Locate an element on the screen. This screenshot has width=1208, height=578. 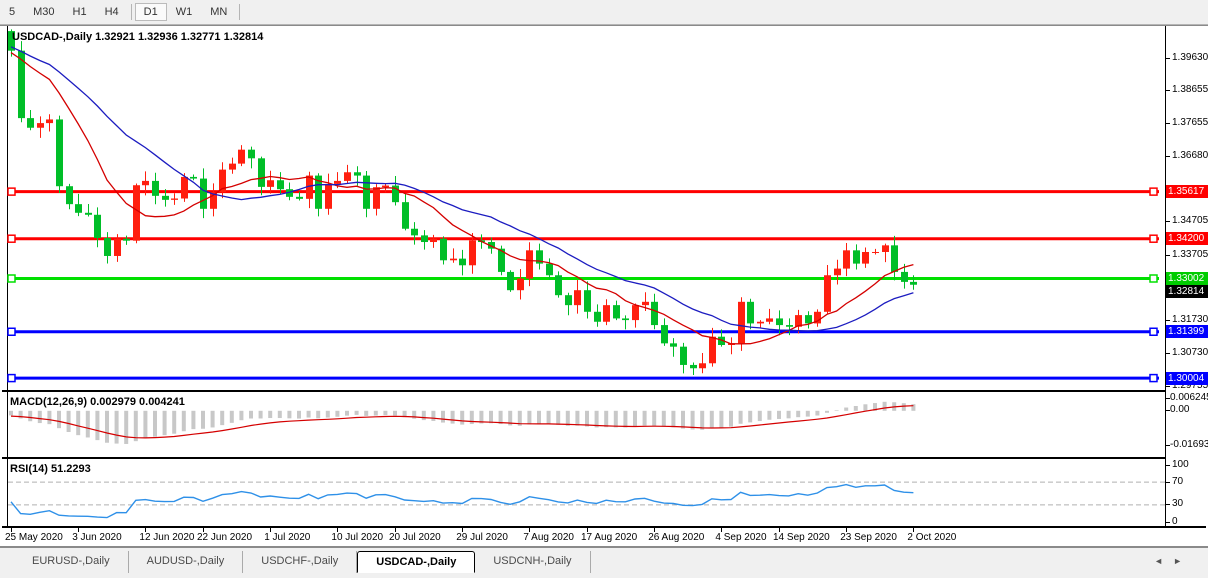
rsi-axis-label: 70 is located at coordinates (1178, 481).